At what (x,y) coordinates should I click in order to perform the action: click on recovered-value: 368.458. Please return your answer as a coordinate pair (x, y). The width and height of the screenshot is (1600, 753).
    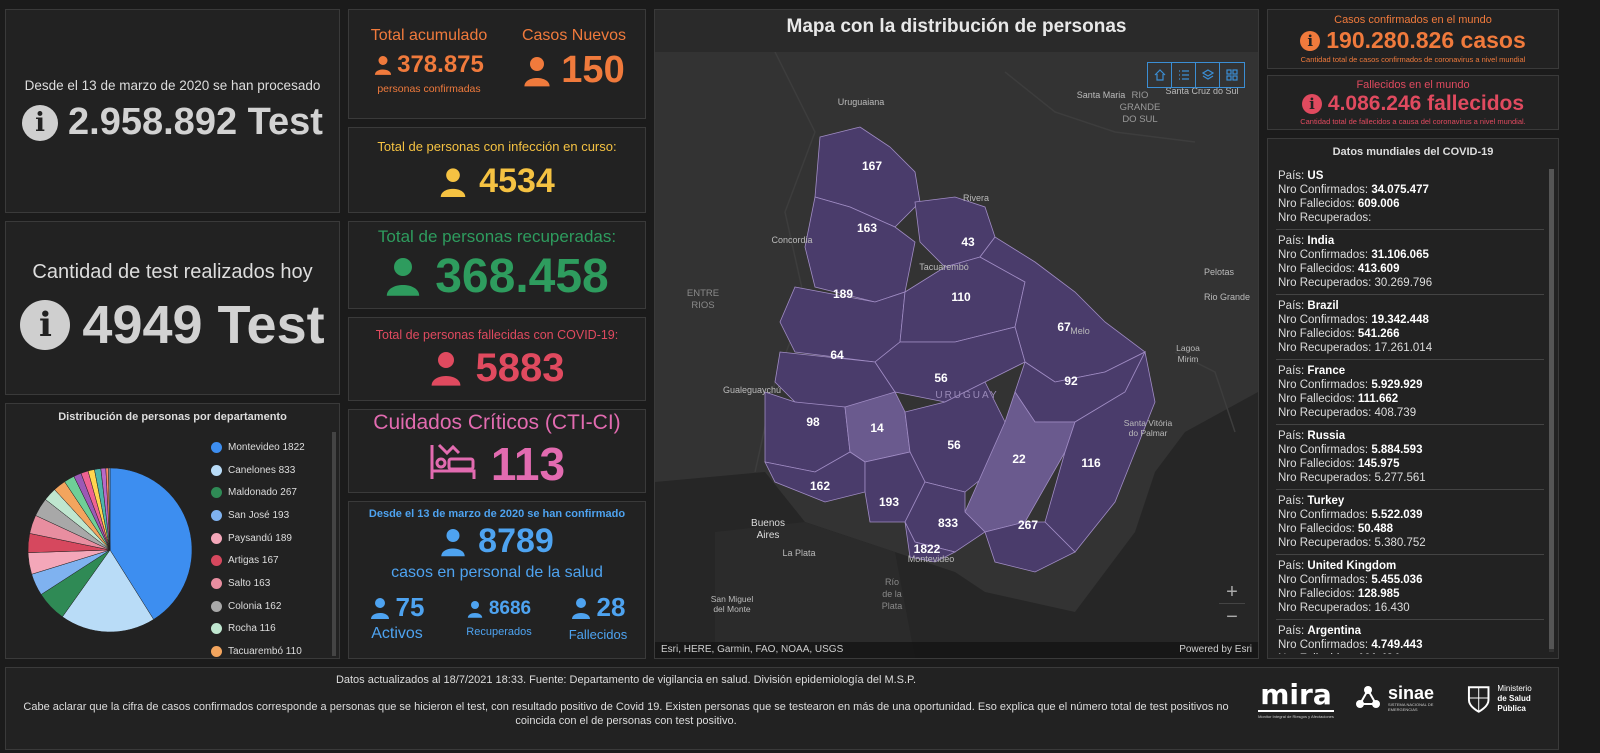
    Looking at the image, I should click on (522, 276).